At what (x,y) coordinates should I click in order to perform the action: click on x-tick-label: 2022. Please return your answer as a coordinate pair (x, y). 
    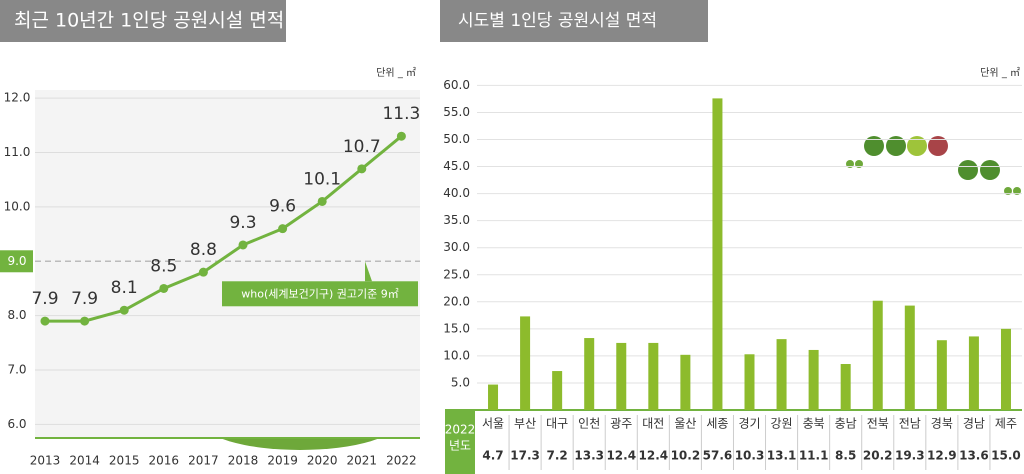
    Looking at the image, I should click on (401, 461).